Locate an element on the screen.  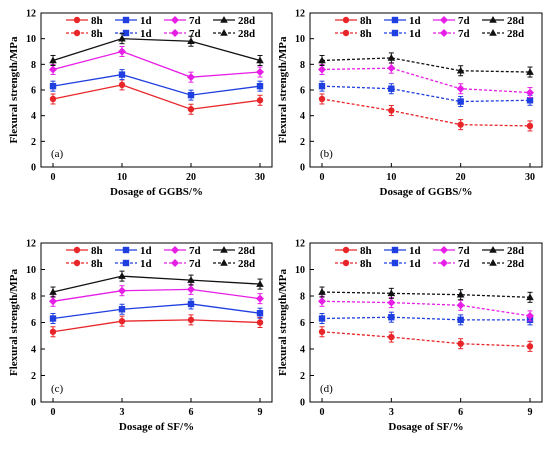
panel-label: (b) is located at coordinates (326, 154).